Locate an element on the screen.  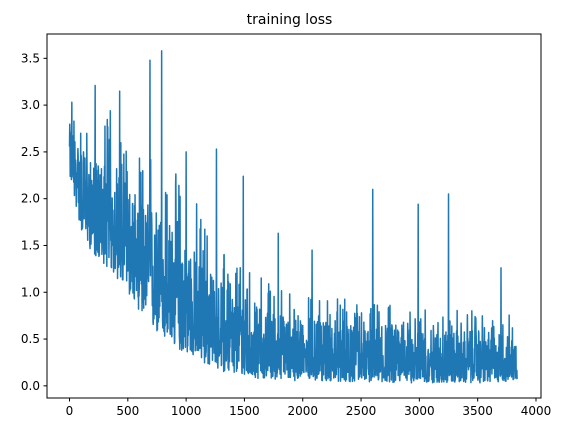
y-tick-label: 1.5 is located at coordinates (30, 245).